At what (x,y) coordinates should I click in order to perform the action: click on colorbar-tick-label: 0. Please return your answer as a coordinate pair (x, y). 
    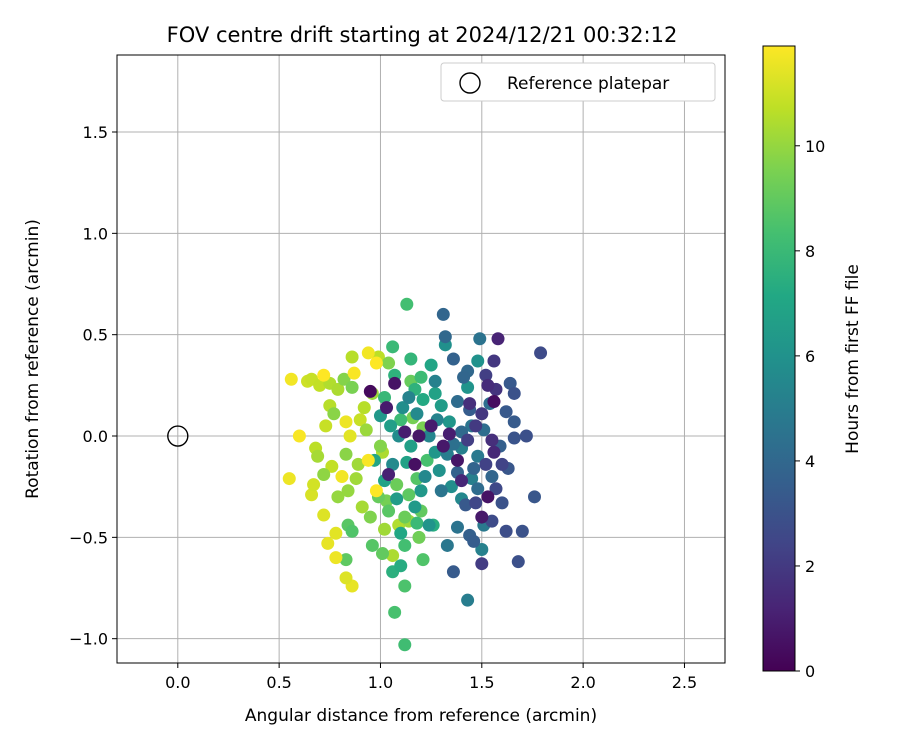
    Looking at the image, I should click on (810, 671).